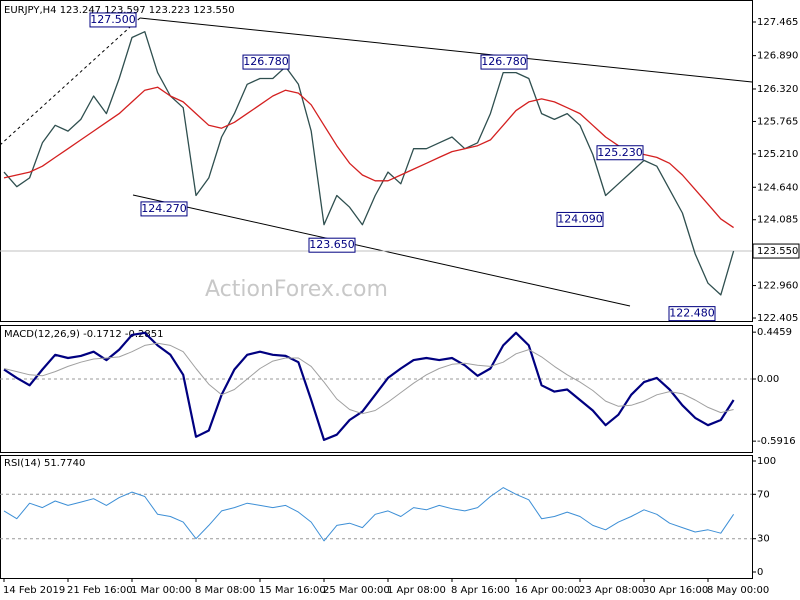 The height and width of the screenshot is (600, 800). What do you see at coordinates (547, 590) in the screenshot?
I see `x-tick-label: 16 Apr 00:00` at bounding box center [547, 590].